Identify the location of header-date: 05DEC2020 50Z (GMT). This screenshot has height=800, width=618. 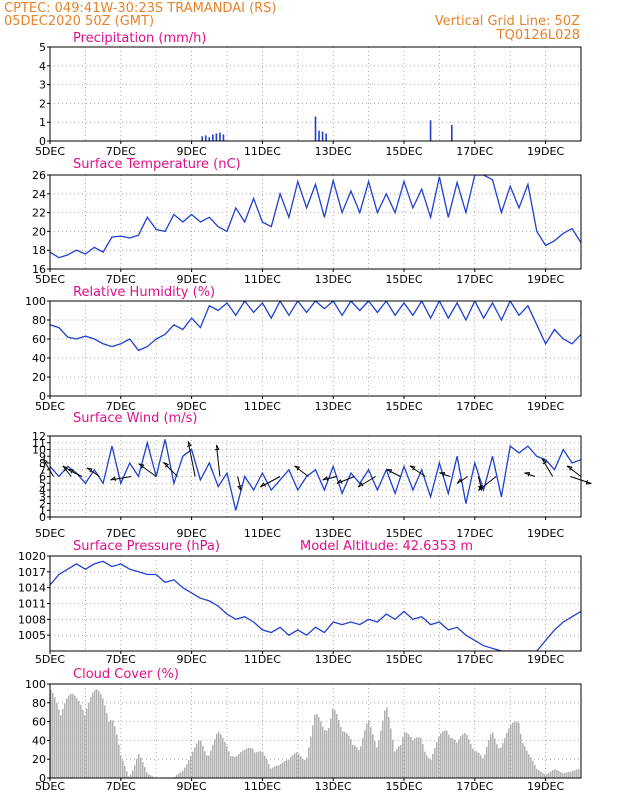
(79, 21).